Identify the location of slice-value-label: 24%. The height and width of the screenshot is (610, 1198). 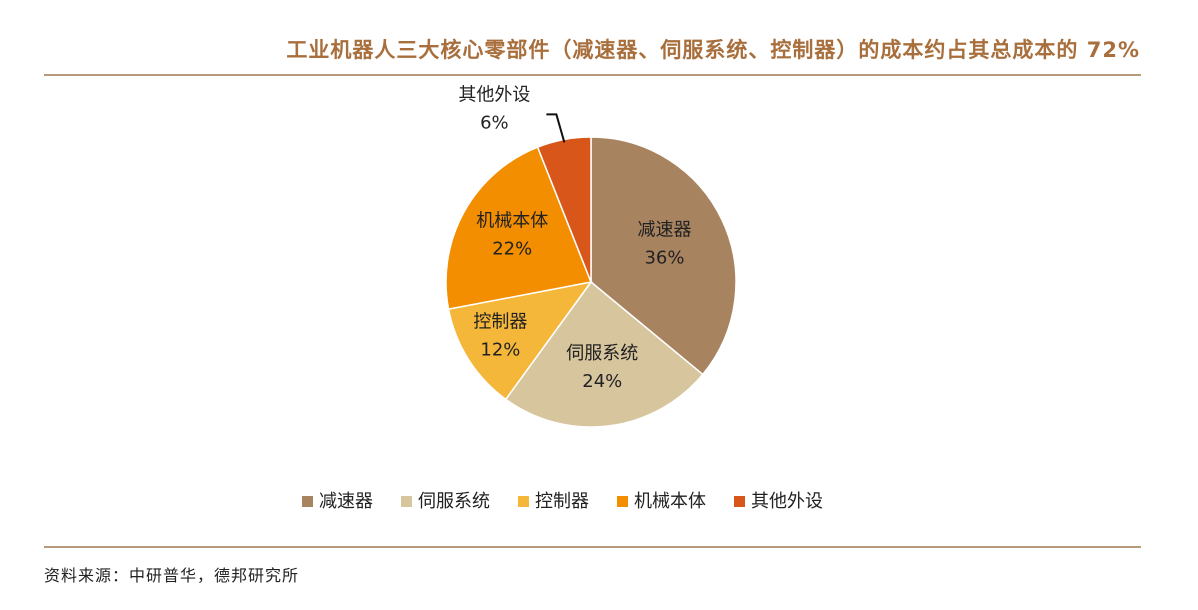
(602, 381).